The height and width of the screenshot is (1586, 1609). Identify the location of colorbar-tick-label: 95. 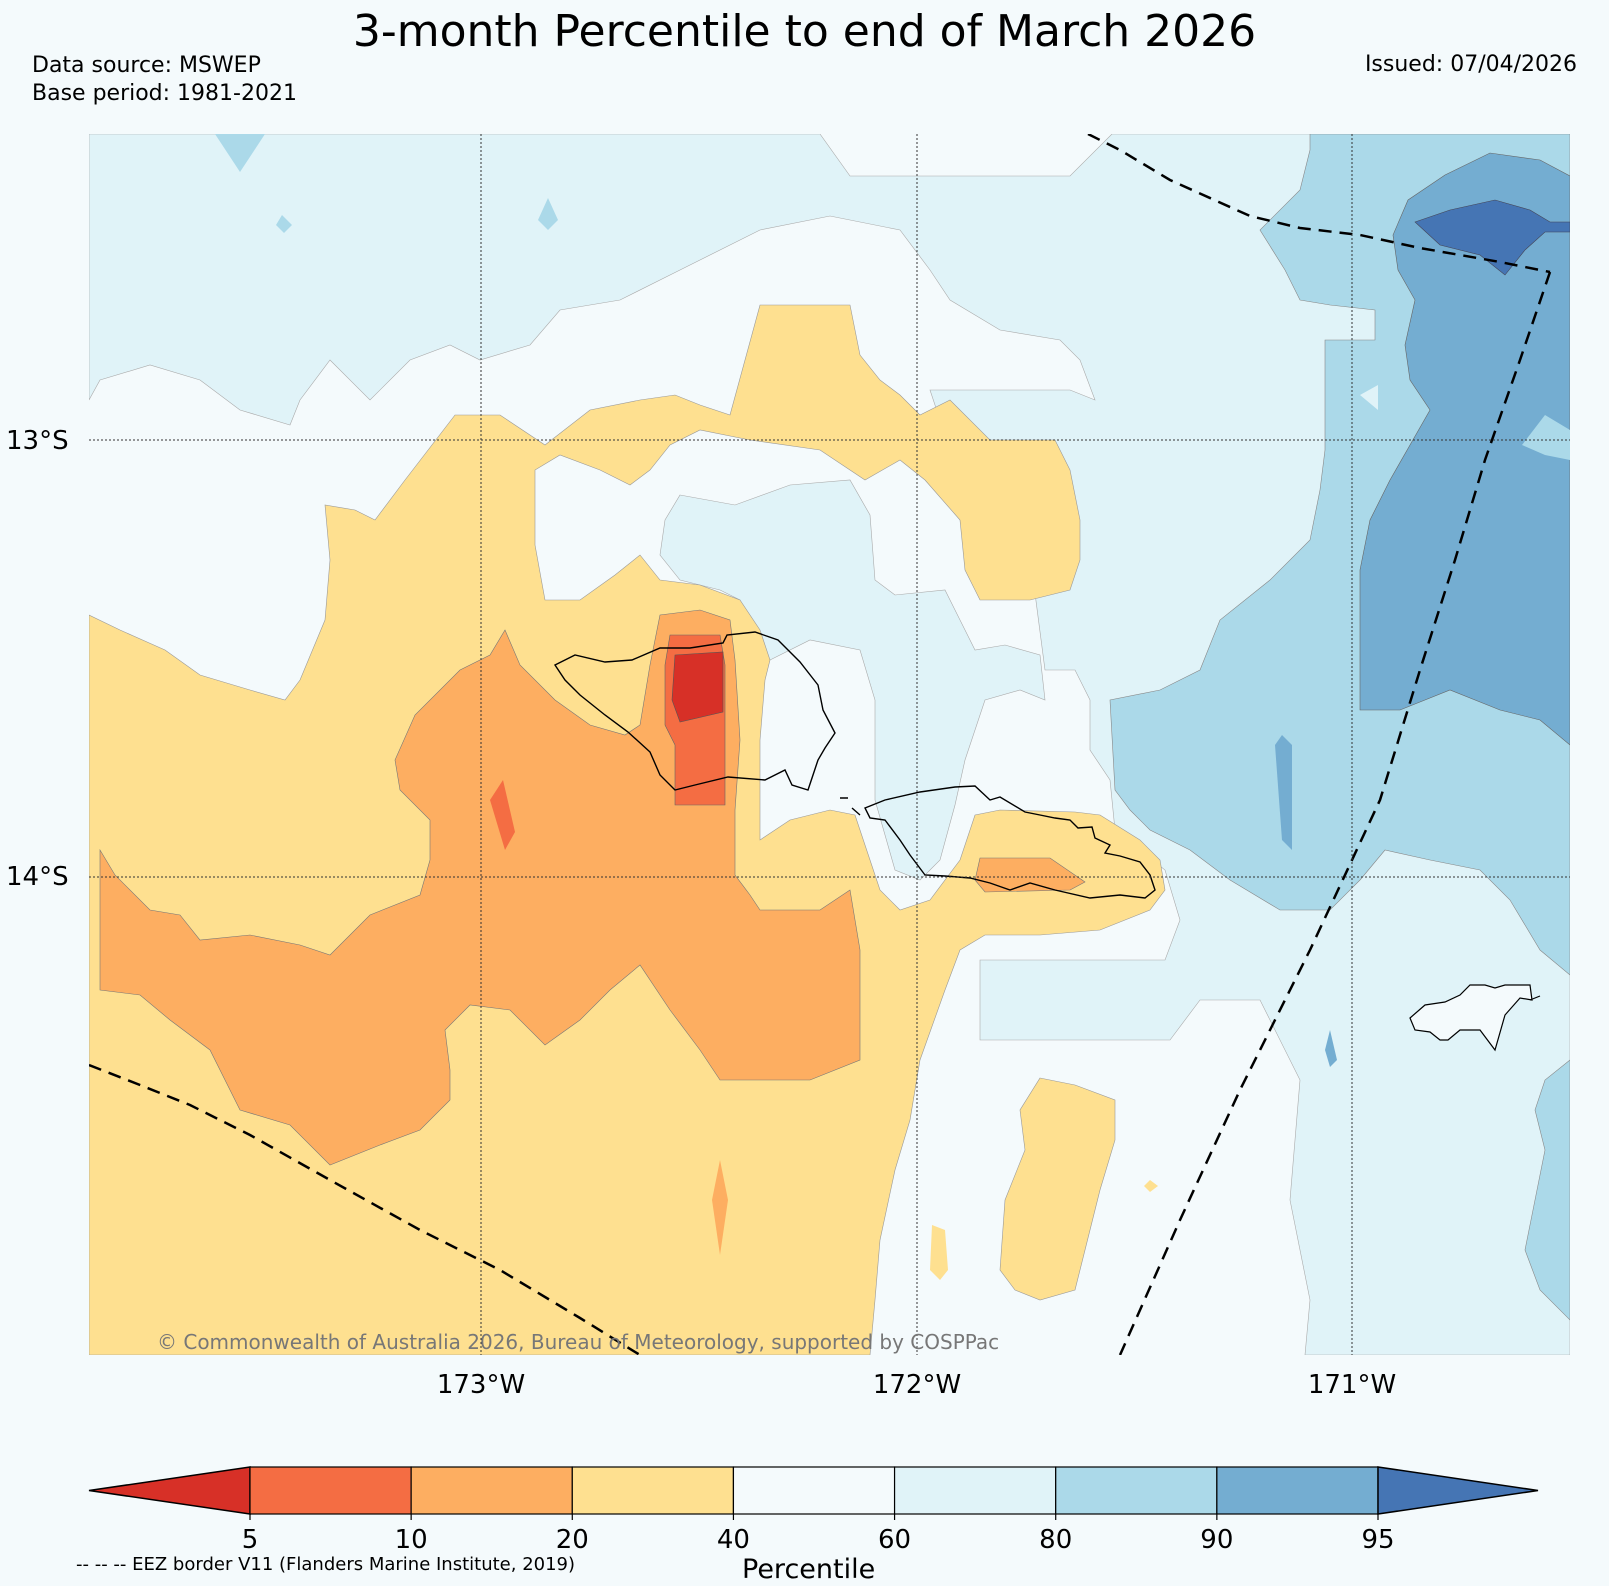
(1377, 1540).